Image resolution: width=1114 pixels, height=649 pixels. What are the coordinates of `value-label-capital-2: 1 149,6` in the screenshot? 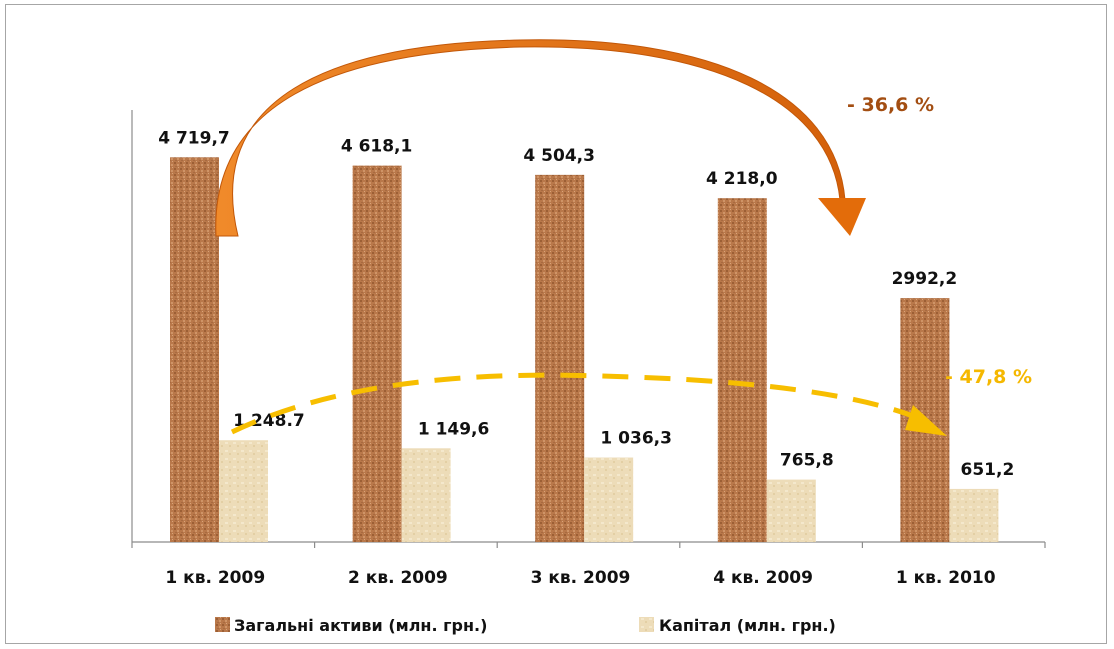 It's located at (454, 429).